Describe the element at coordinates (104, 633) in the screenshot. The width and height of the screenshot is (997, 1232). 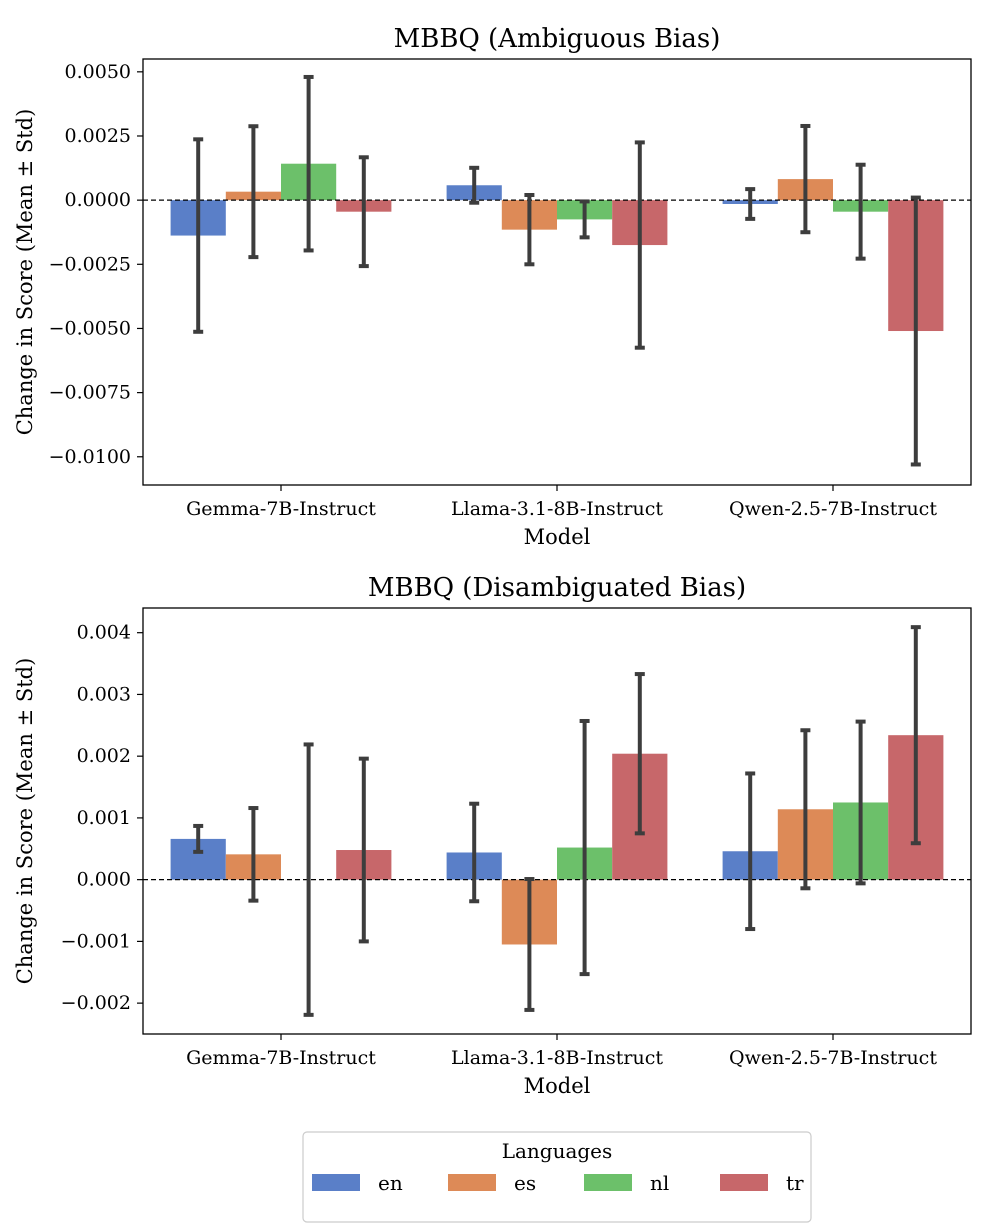
I see `y-tick-label: 0.004` at that location.